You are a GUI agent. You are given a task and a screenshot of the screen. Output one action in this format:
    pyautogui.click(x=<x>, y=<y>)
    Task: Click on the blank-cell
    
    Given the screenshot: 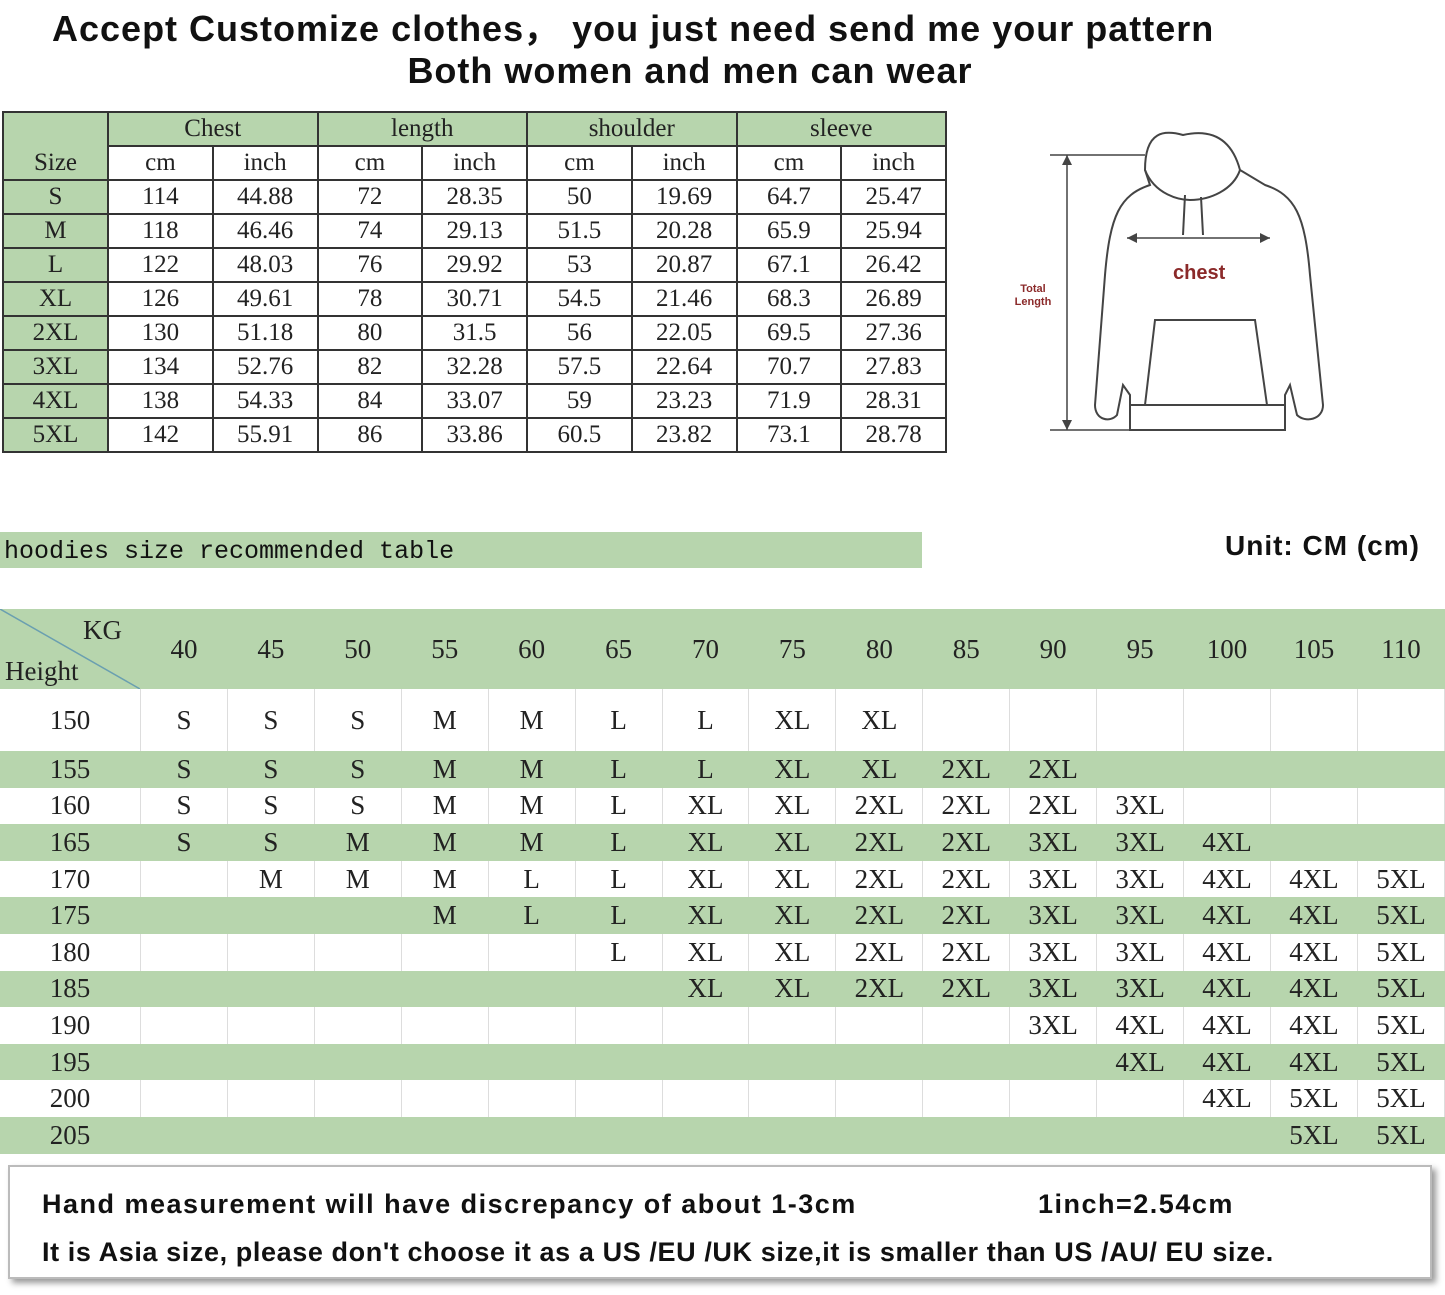 What is the action you would take?
    pyautogui.click(x=55, y=128)
    